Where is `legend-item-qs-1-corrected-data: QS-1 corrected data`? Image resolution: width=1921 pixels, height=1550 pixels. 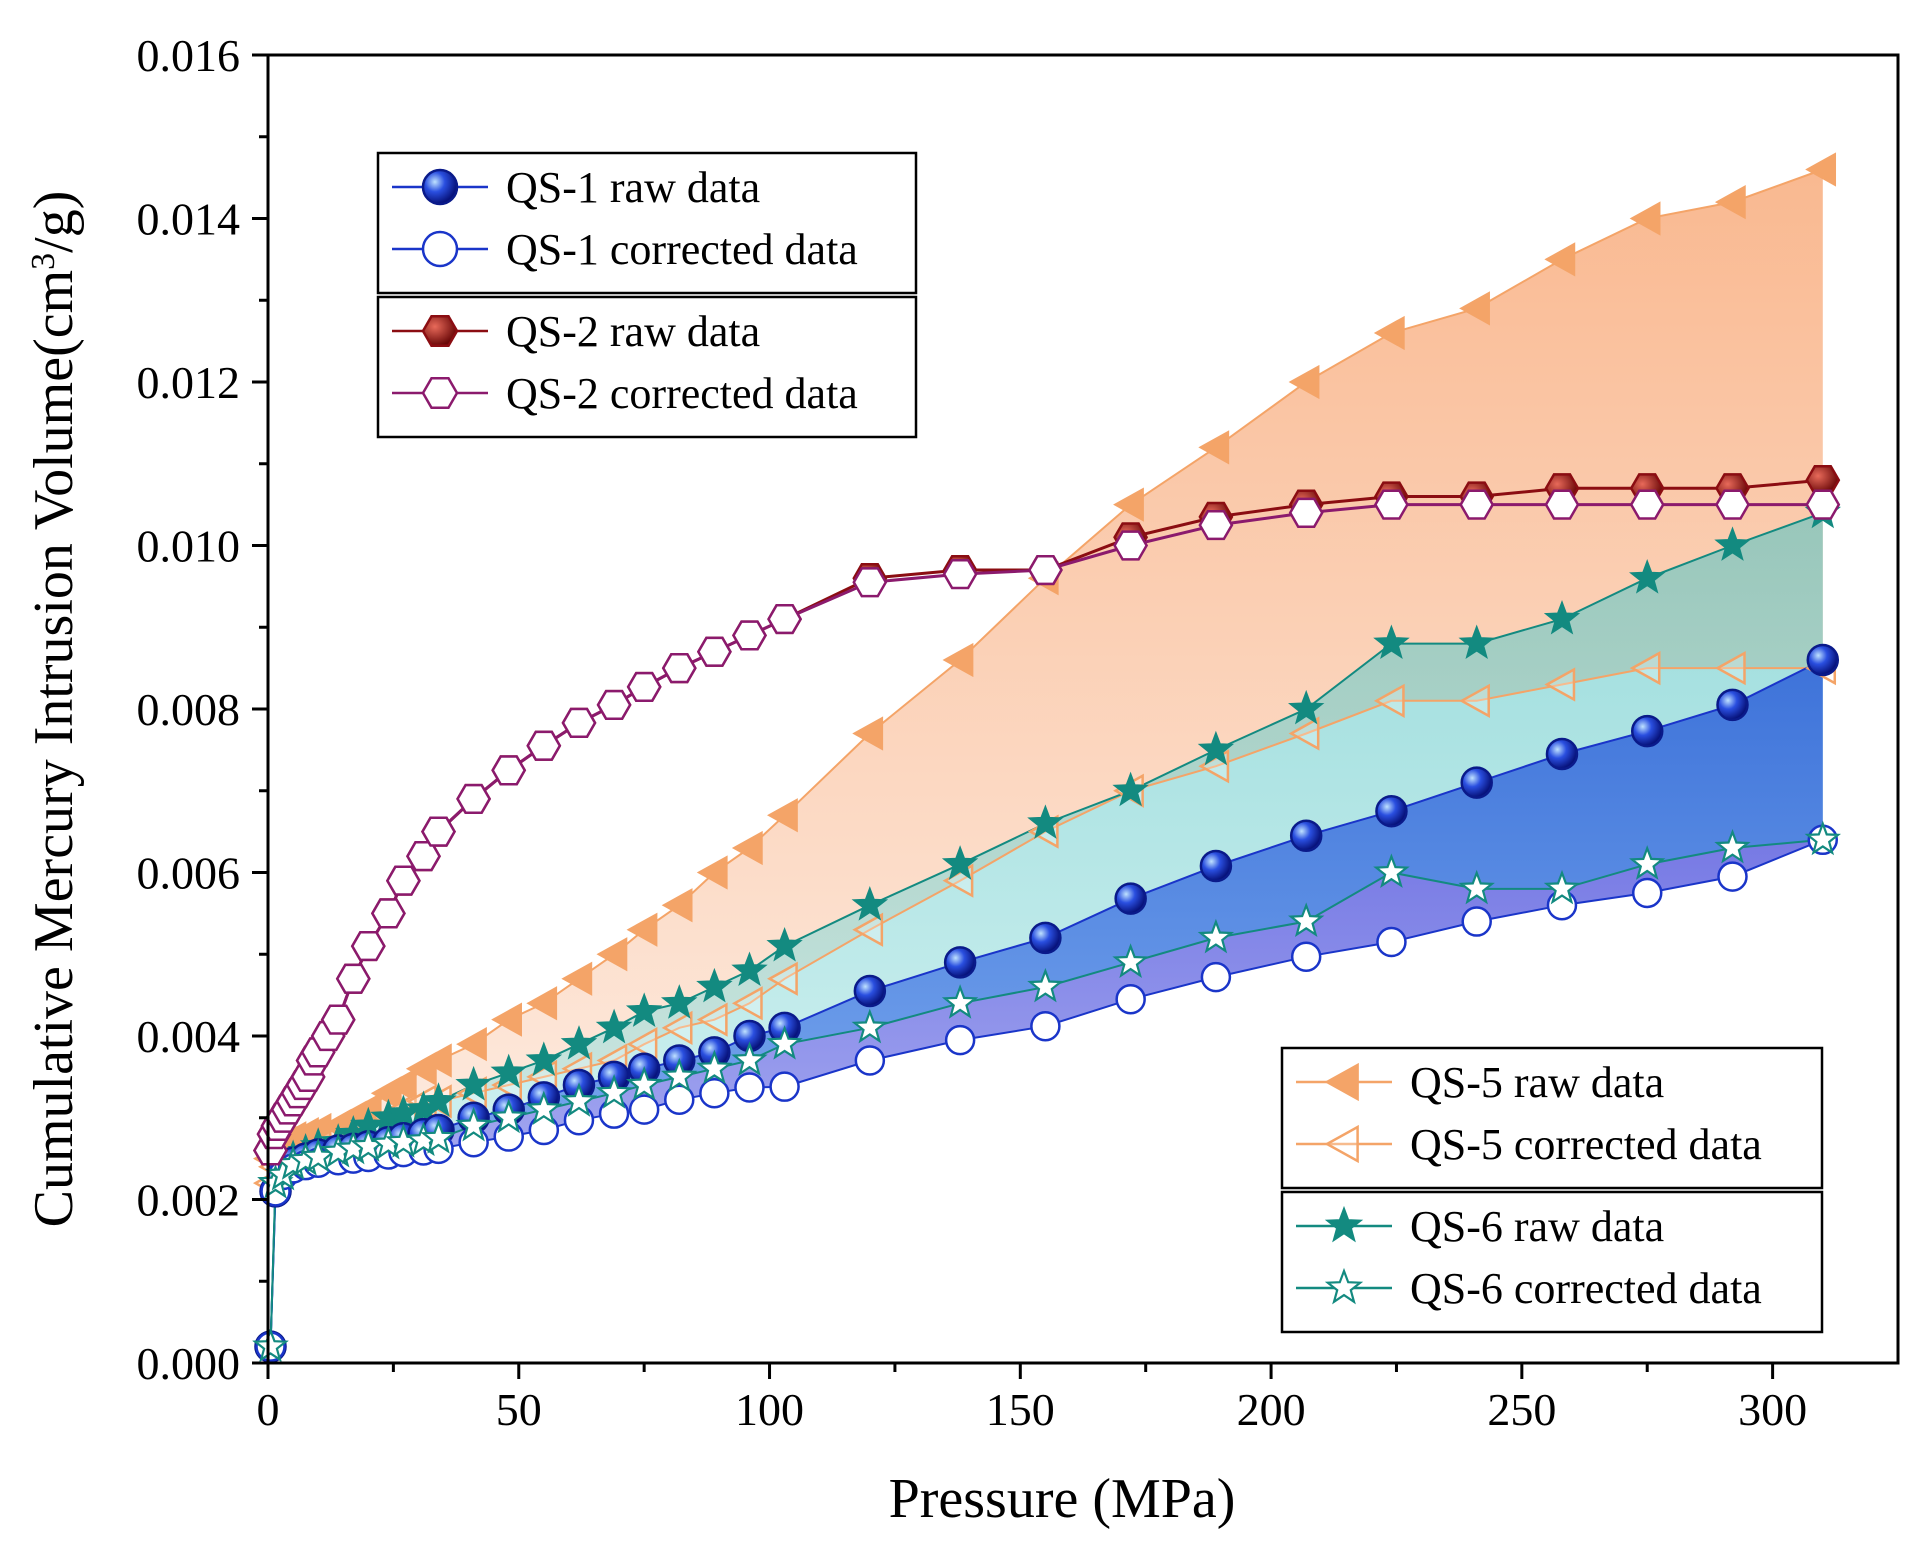 legend-item-qs-1-corrected-data: QS-1 corrected data is located at coordinates (625, 249).